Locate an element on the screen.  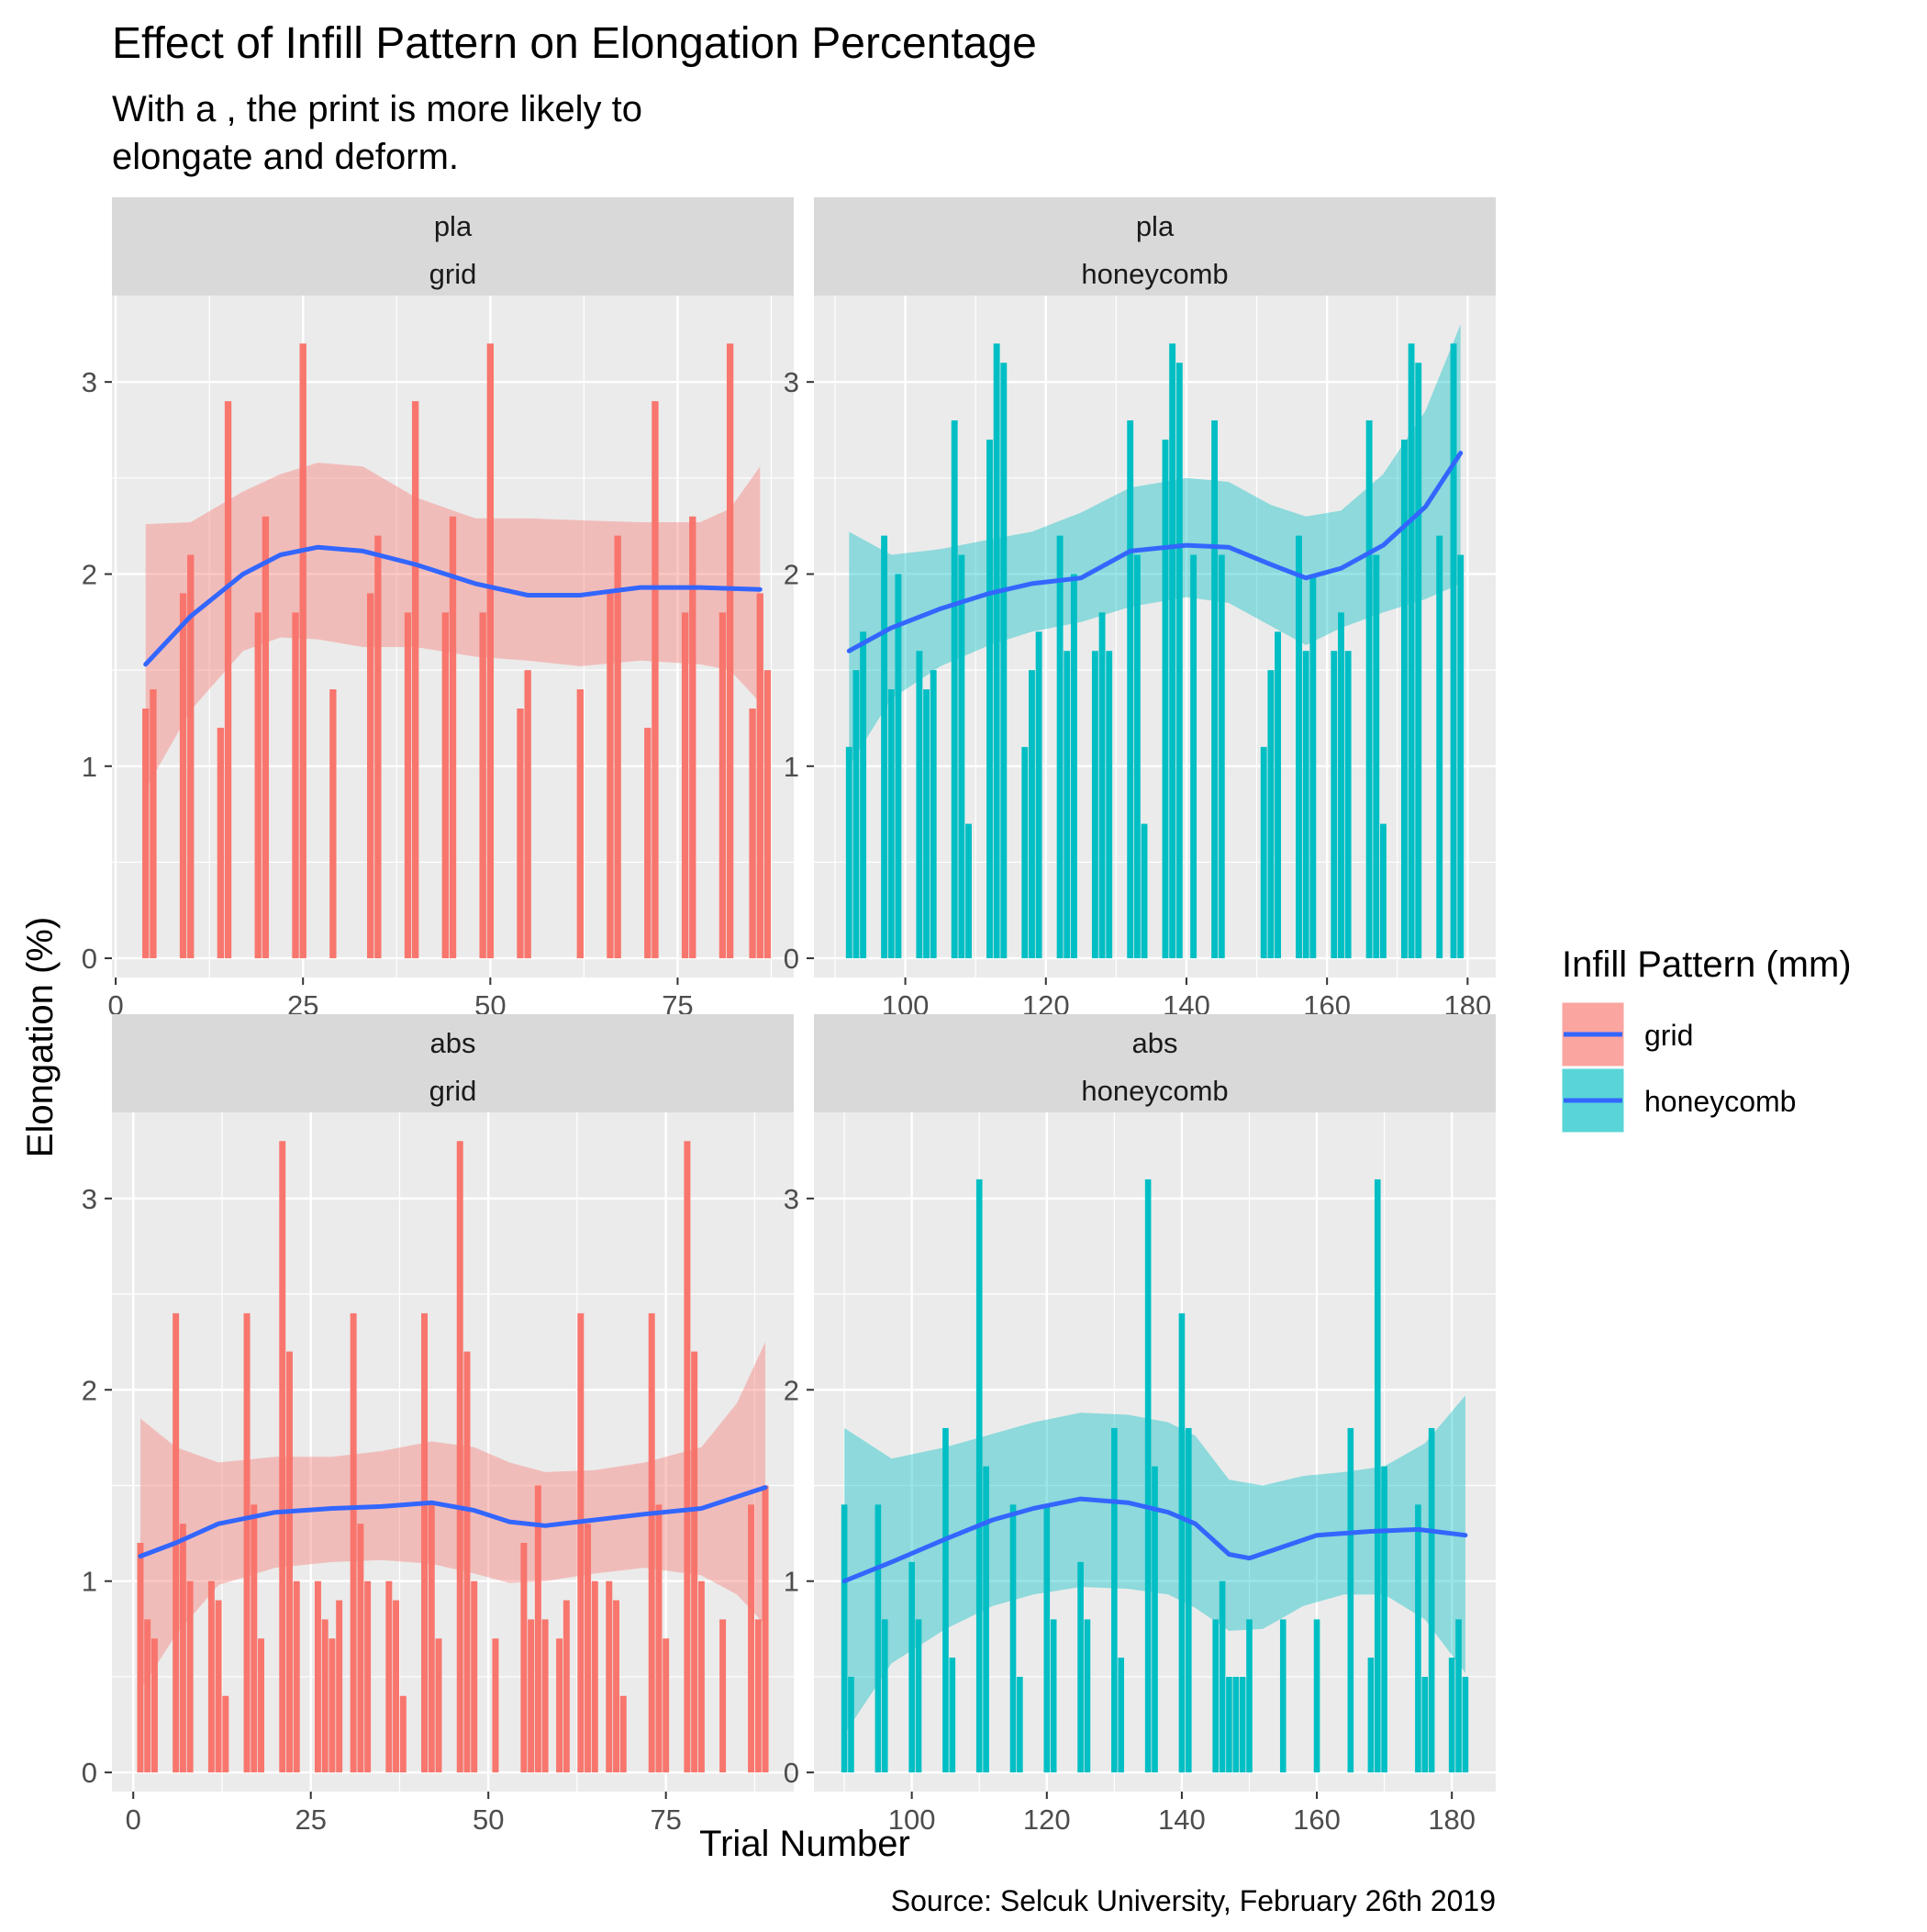
strip-label-honeycomb: honeycomb is located at coordinates (1154, 1091).